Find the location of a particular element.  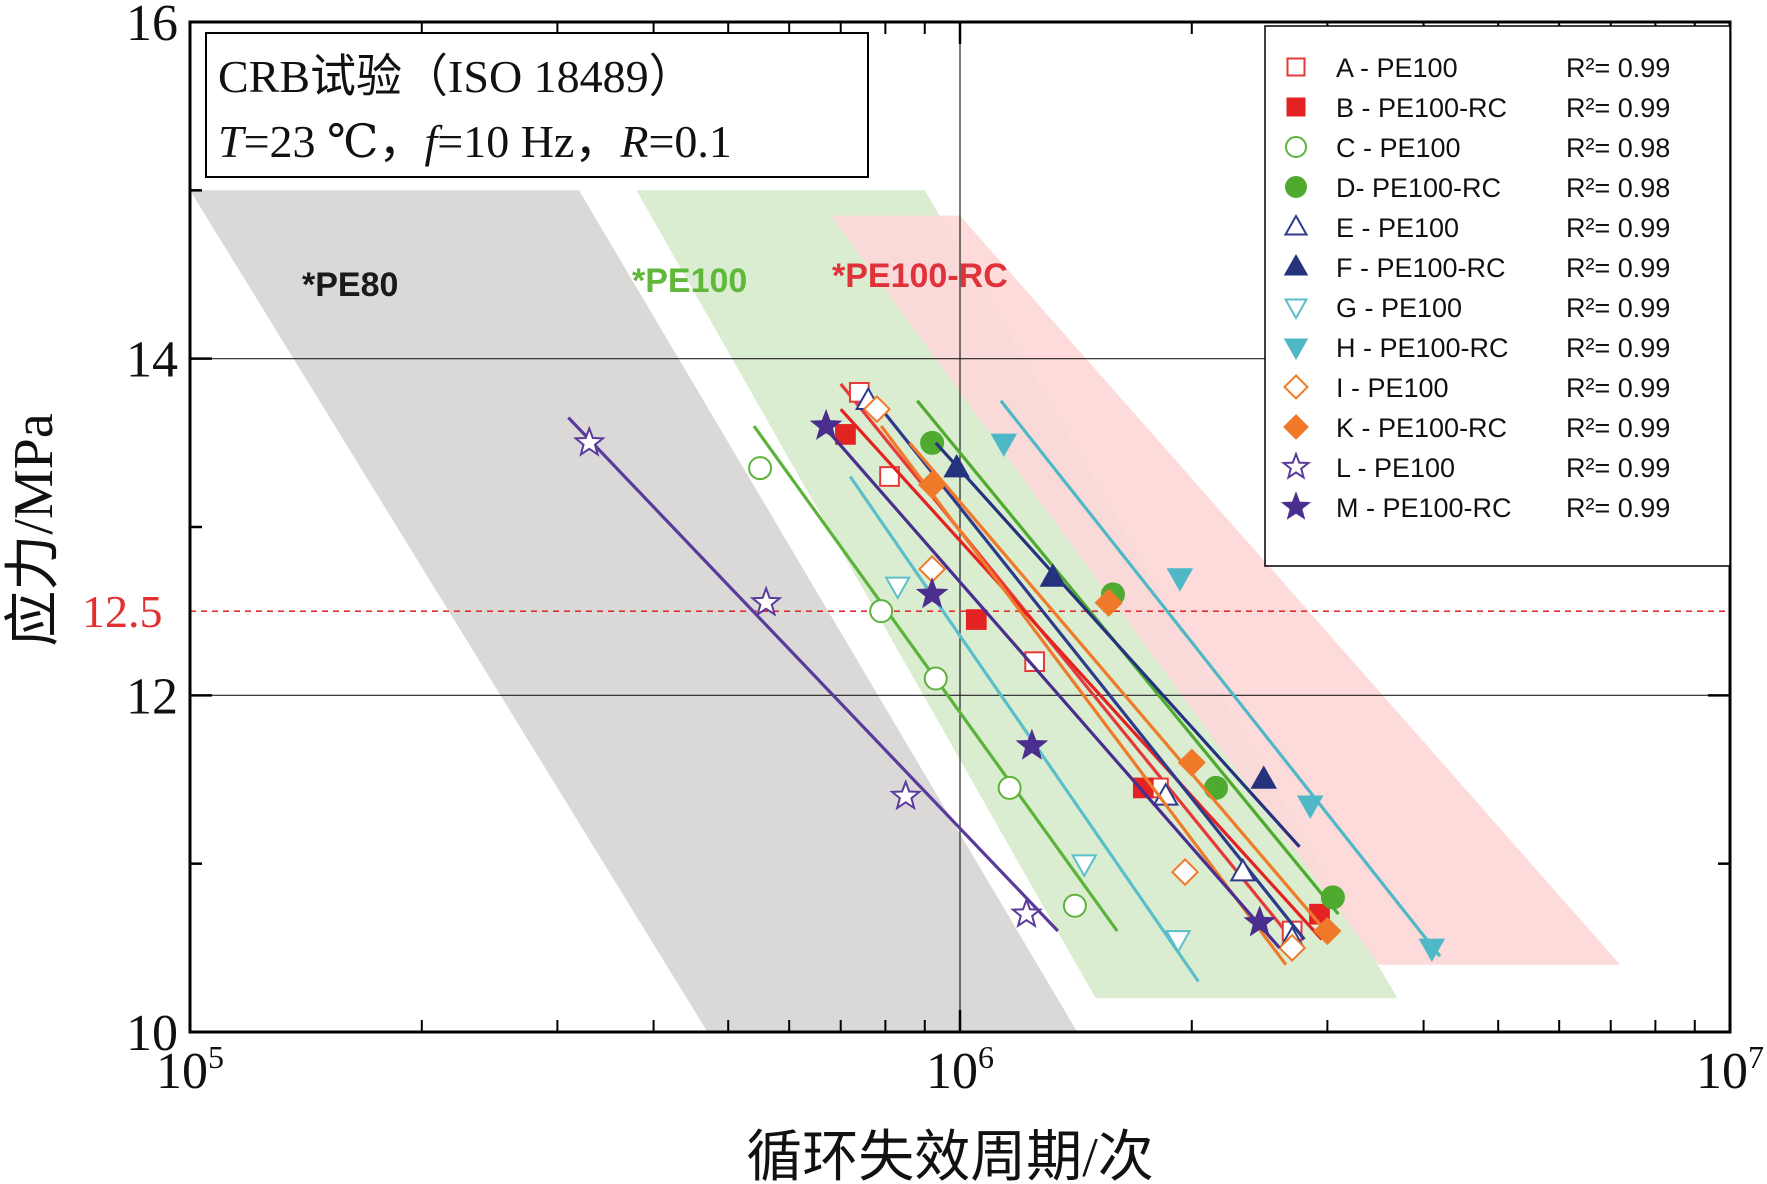

legend-frame is located at coordinates (1497, 296).